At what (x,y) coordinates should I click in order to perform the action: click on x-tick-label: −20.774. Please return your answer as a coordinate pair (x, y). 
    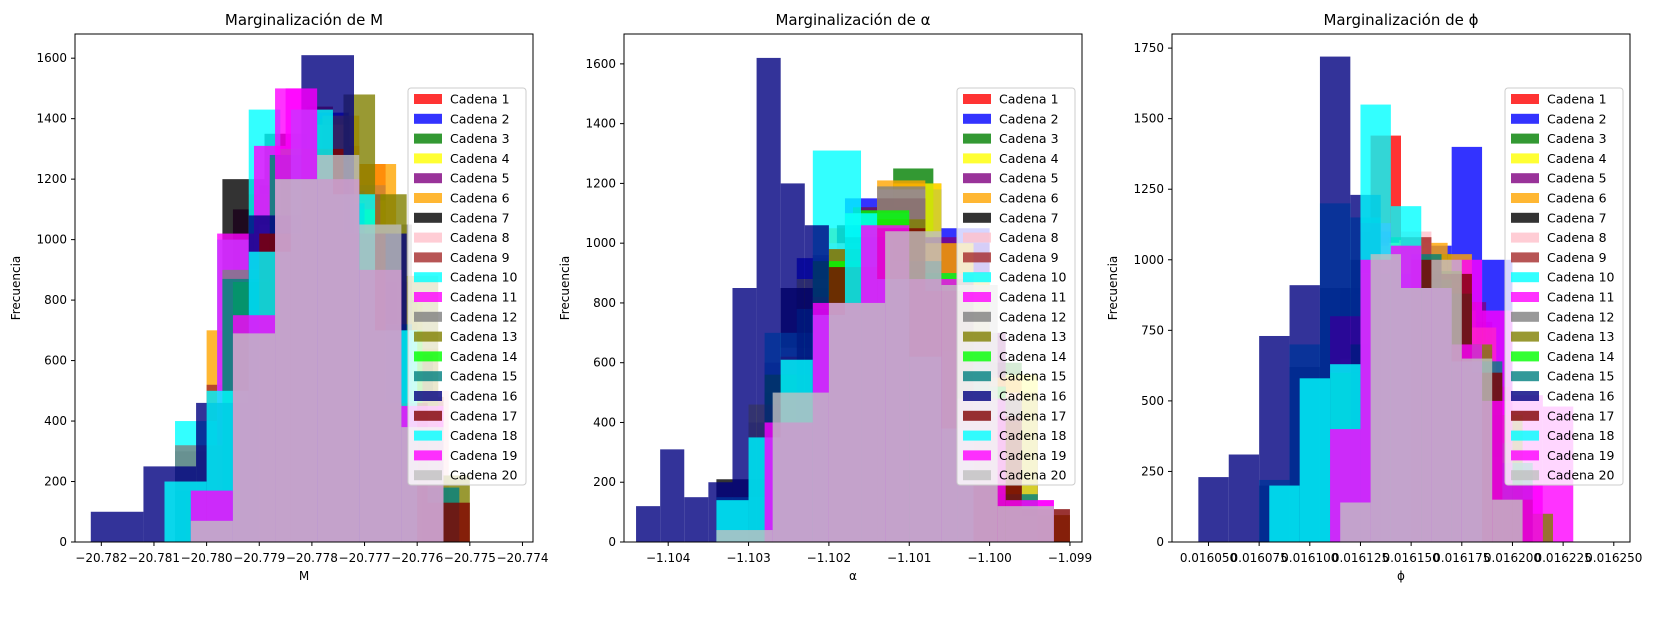
    Looking at the image, I should click on (522, 558).